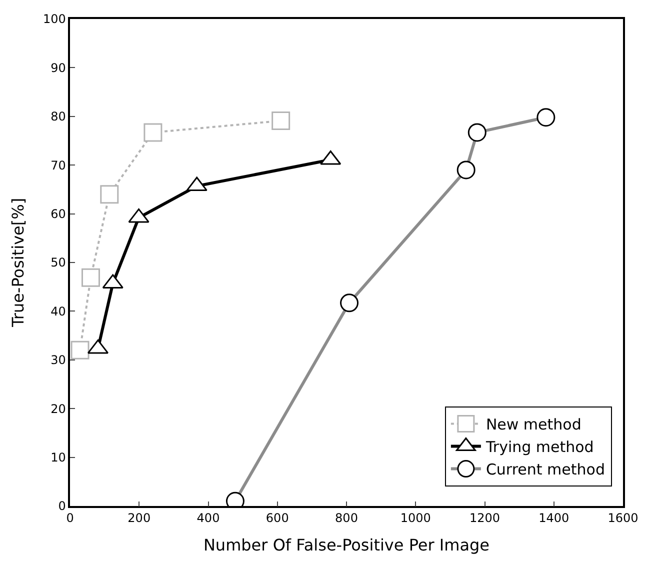 The height and width of the screenshot is (566, 653). Describe the element at coordinates (139, 518) in the screenshot. I see `x-tick-label: 200` at that location.